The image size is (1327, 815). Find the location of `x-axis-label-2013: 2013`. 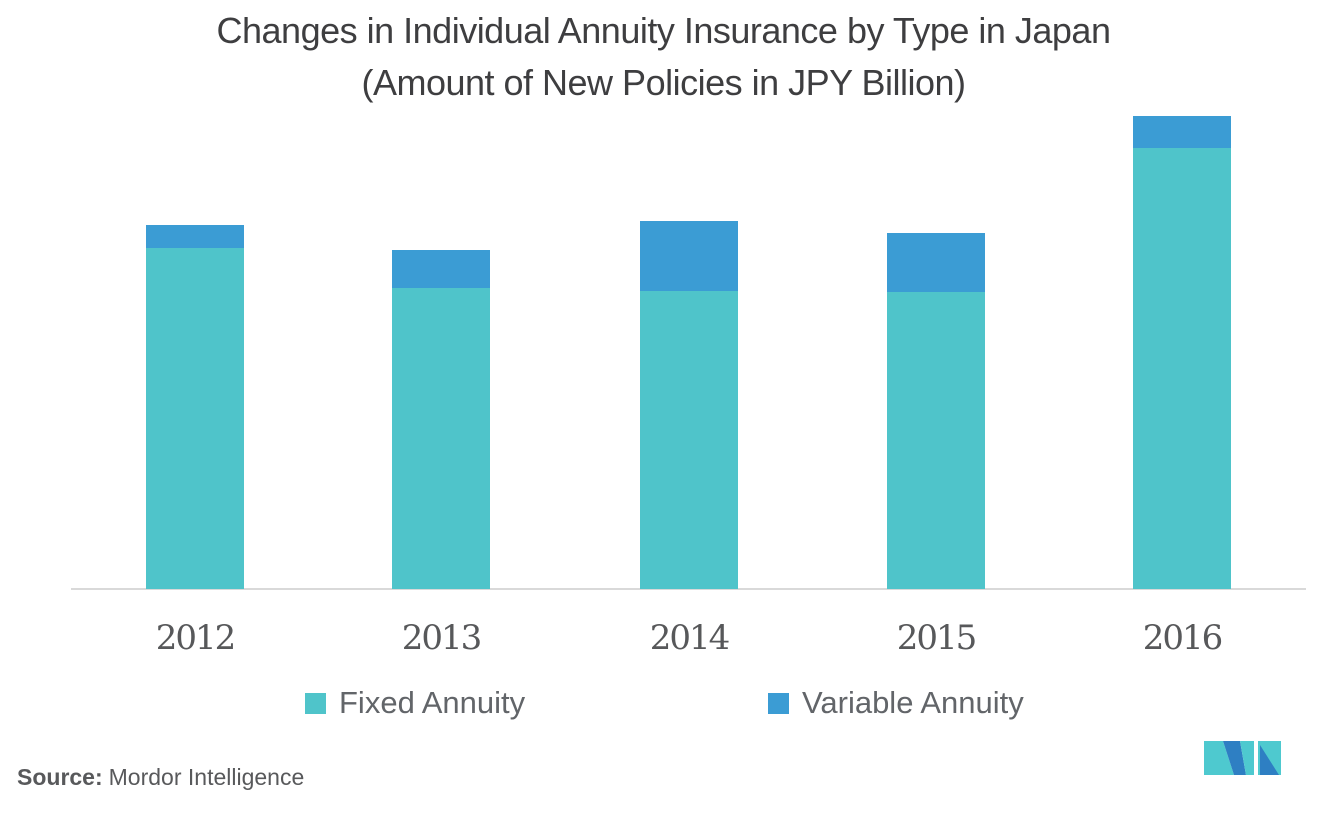

x-axis-label-2013: 2013 is located at coordinates (442, 638).